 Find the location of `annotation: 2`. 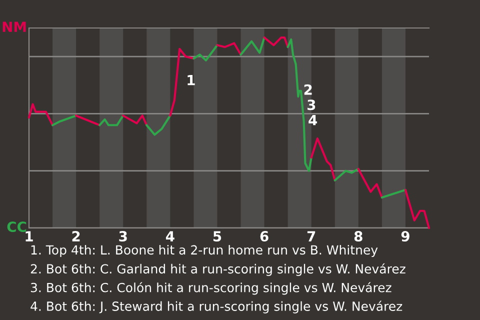

annotation: 2 is located at coordinates (308, 89).